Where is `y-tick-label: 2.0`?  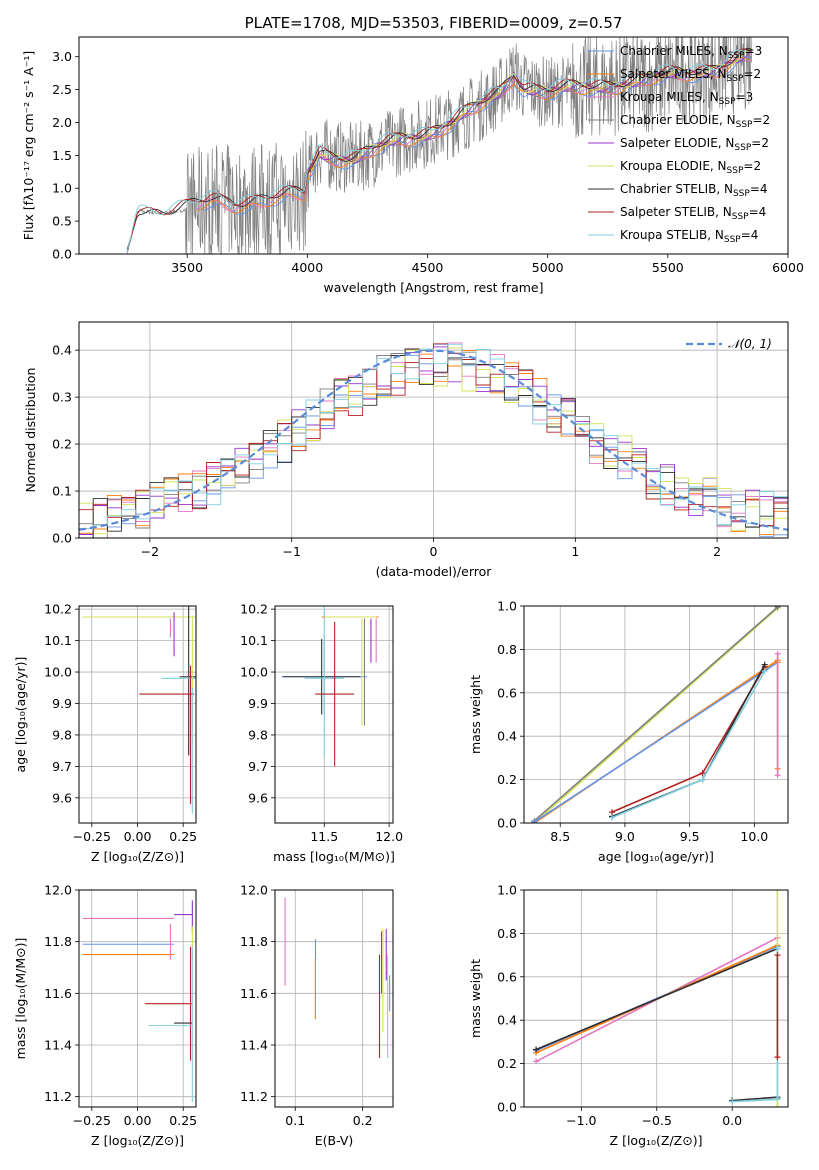
y-tick-label: 2.0 is located at coordinates (62, 122).